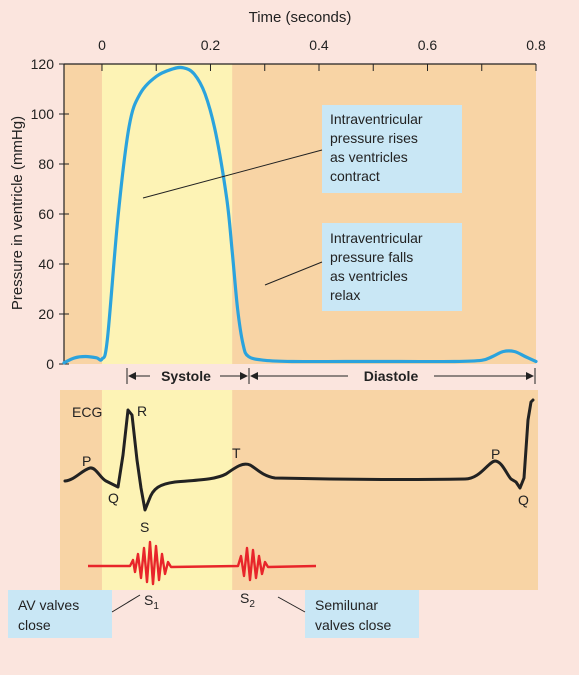 The image size is (579, 675). I want to click on callouts: AV valves close Semilunar valves close, so click(213, 614).